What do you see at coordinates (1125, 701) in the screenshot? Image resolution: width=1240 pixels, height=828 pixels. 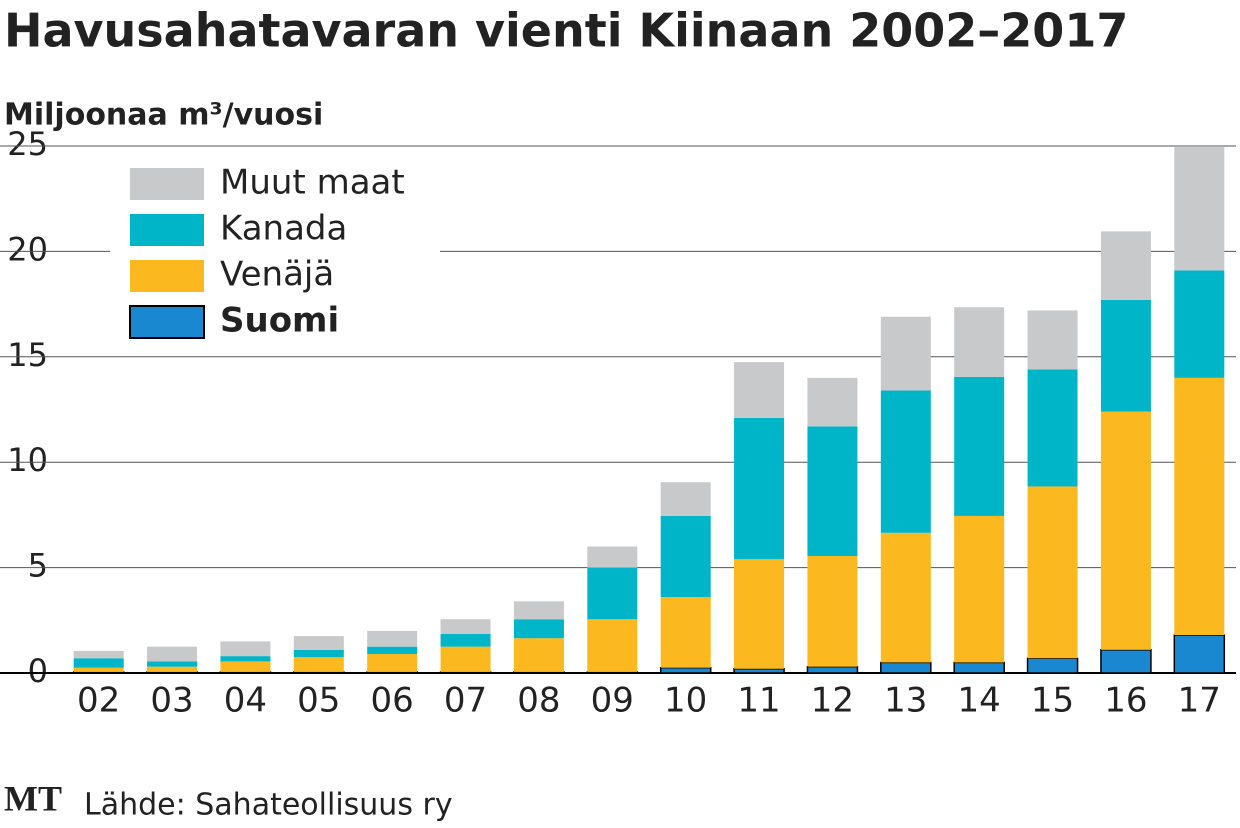 I see `x-tick-label: 16` at bounding box center [1125, 701].